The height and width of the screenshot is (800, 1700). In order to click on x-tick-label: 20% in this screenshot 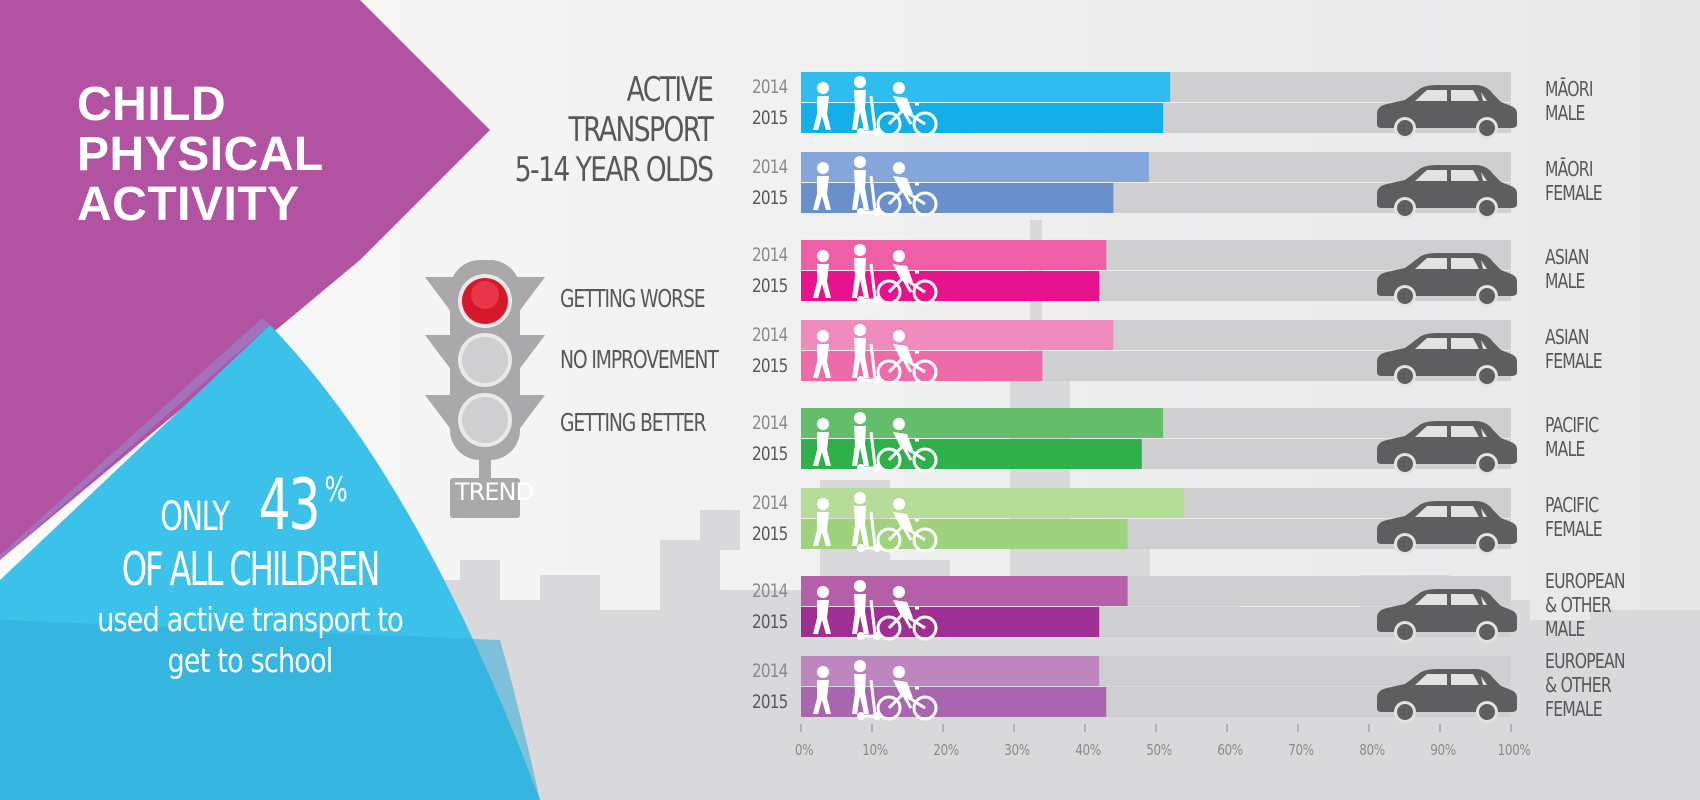, I will do `click(946, 750)`.